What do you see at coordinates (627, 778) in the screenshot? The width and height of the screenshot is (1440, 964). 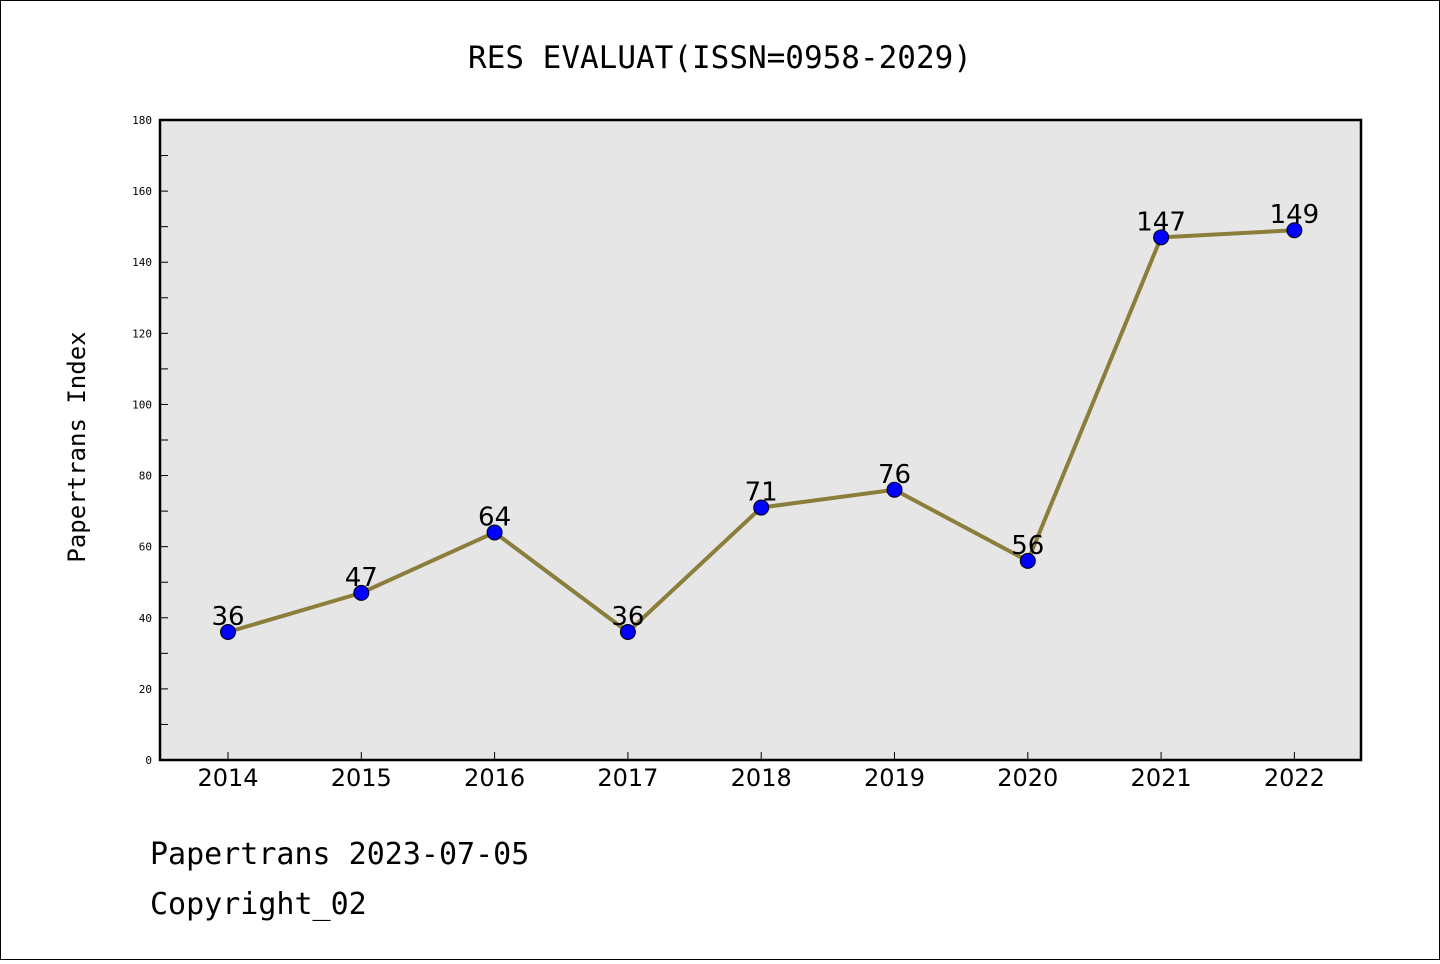 I see `x-tick-label: 2017` at bounding box center [627, 778].